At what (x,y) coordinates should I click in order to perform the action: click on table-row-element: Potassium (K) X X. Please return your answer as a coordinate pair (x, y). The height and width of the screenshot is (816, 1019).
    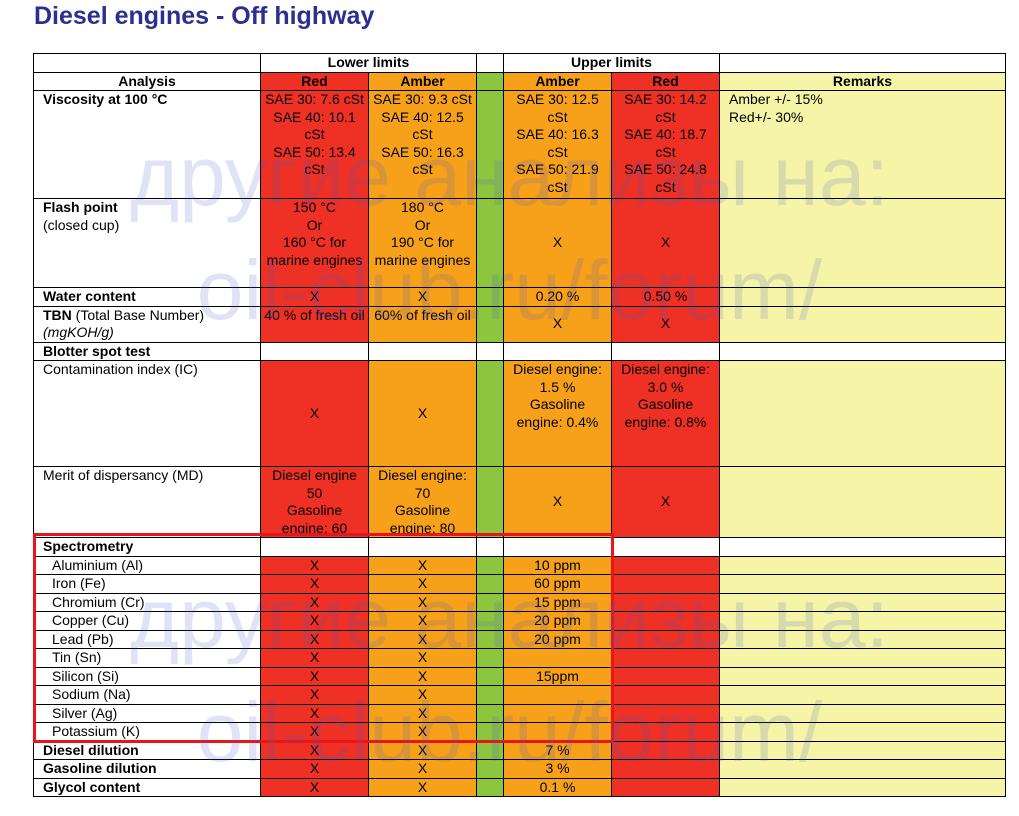
    Looking at the image, I should click on (519, 732).